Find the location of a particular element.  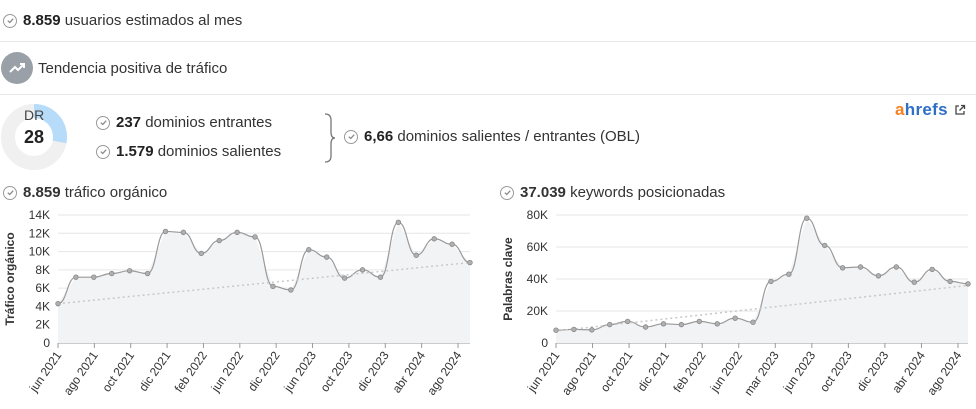

y-axis-label: Tráfico orgánico is located at coordinates (10, 278).